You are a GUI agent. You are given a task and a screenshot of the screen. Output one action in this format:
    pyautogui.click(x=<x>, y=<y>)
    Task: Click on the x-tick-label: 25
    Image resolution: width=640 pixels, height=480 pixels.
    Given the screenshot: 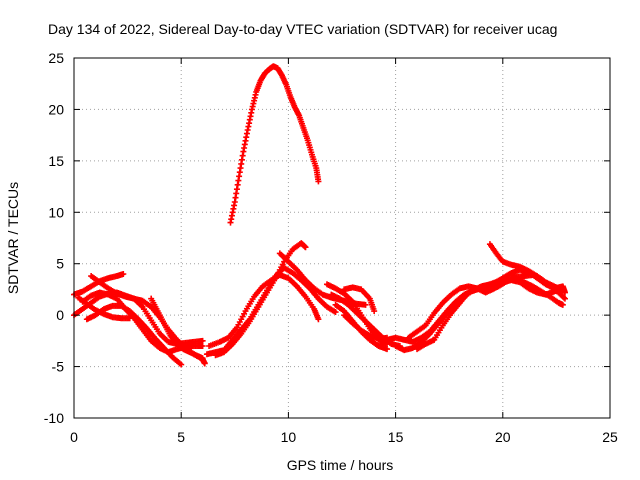 What is the action you would take?
    pyautogui.click(x=610, y=437)
    